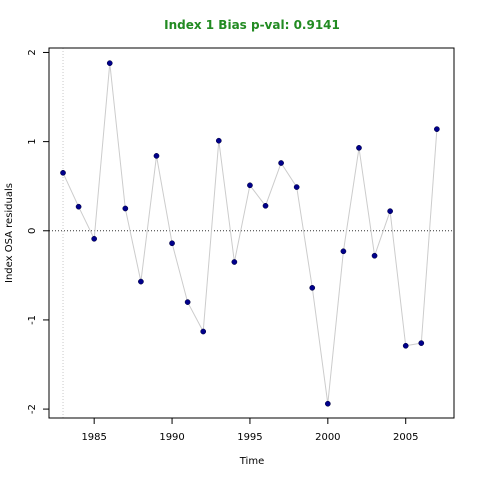 The height and width of the screenshot is (480, 480). Describe the element at coordinates (32, 52) in the screenshot. I see `y-tick-label: 2` at that location.